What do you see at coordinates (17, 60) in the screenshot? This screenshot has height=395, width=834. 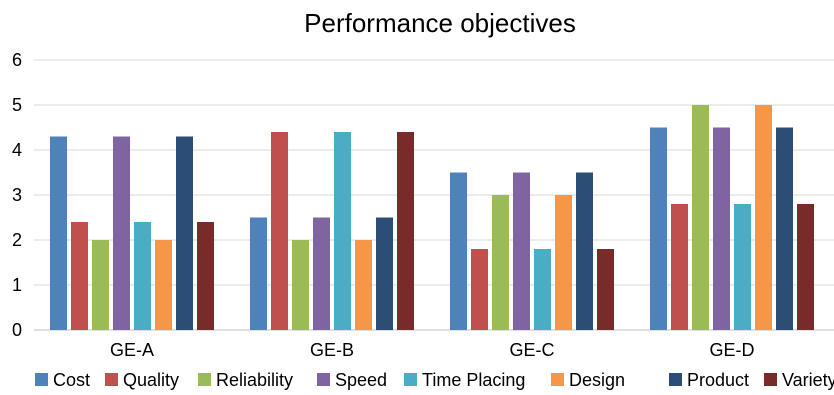 I see `y-tick-label: 6` at bounding box center [17, 60].